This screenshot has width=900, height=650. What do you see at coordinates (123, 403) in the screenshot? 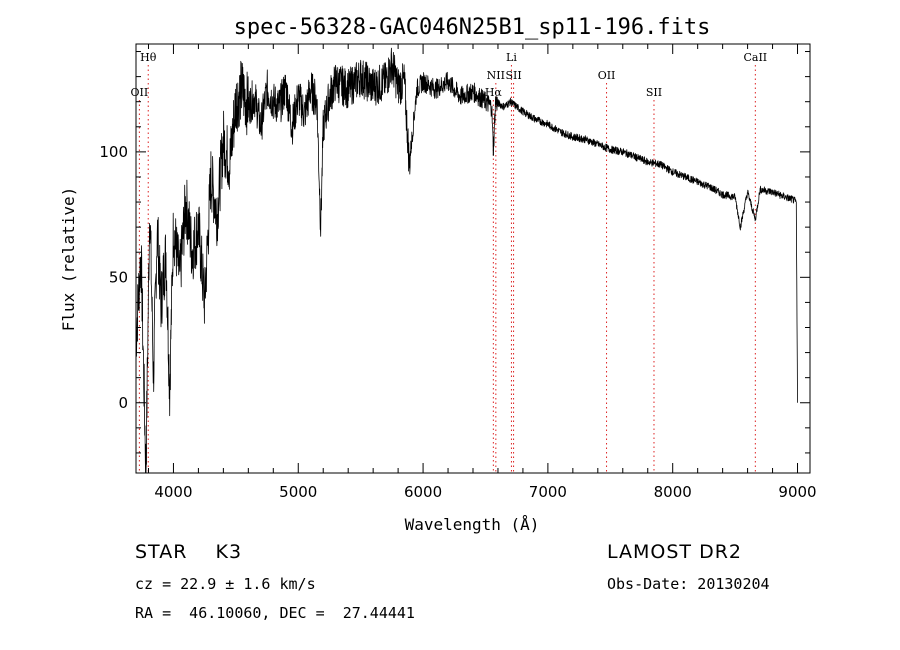
I see `y-tick-label: 0` at bounding box center [123, 403].